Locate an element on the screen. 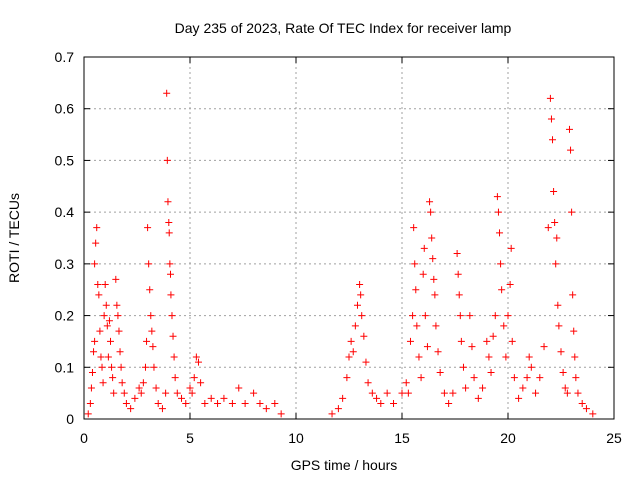 Image resolution: width=640 pixels, height=480 pixels. y-tick-label: 0 is located at coordinates (70, 419).